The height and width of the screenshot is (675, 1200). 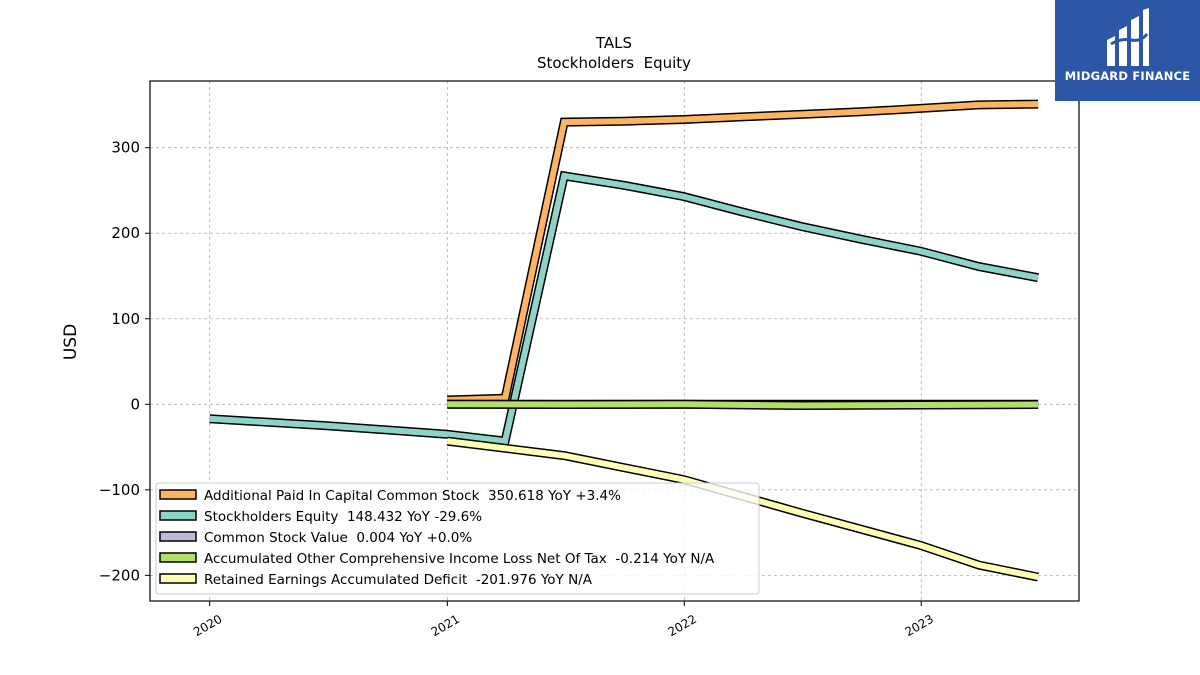 What do you see at coordinates (207, 625) in the screenshot?
I see `x-tick-label: 2020` at bounding box center [207, 625].